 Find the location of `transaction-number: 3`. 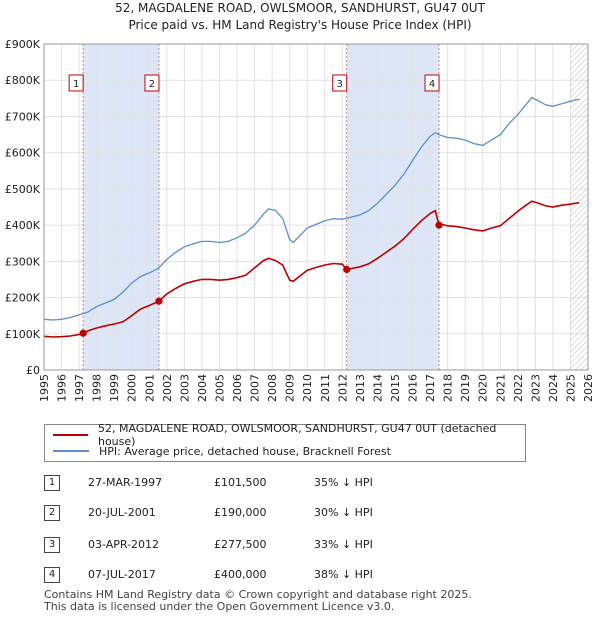

transaction-number: 3 is located at coordinates (52, 545).